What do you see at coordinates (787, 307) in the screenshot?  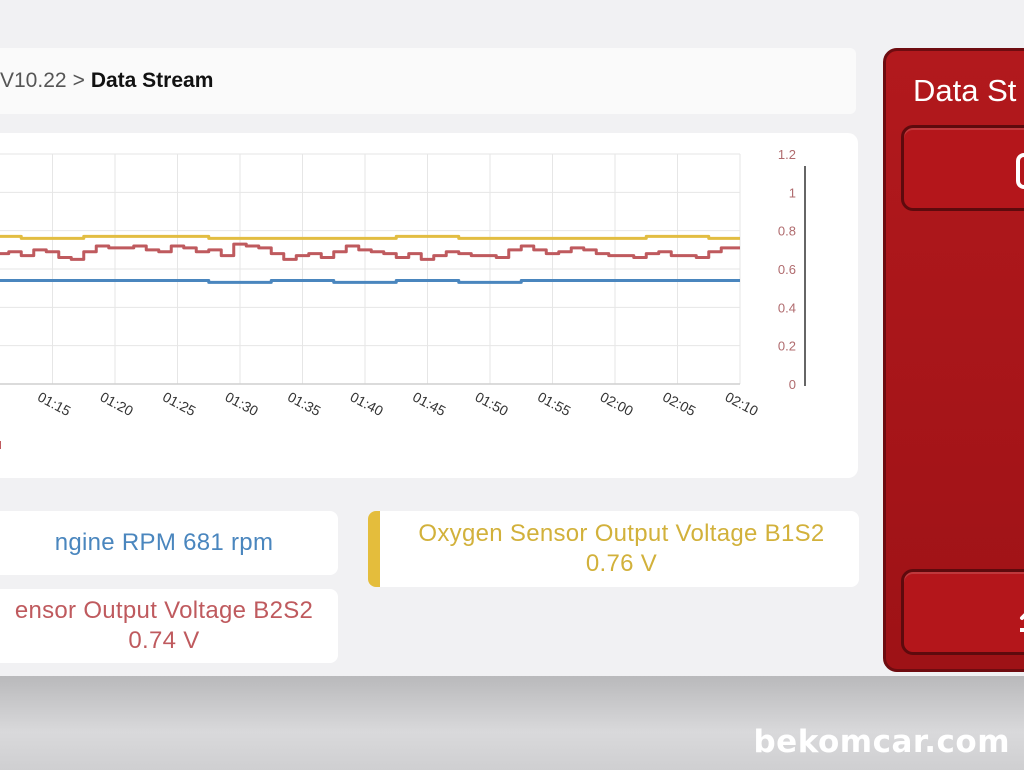 I see `right-axis-tick-label: 0.4` at bounding box center [787, 307].